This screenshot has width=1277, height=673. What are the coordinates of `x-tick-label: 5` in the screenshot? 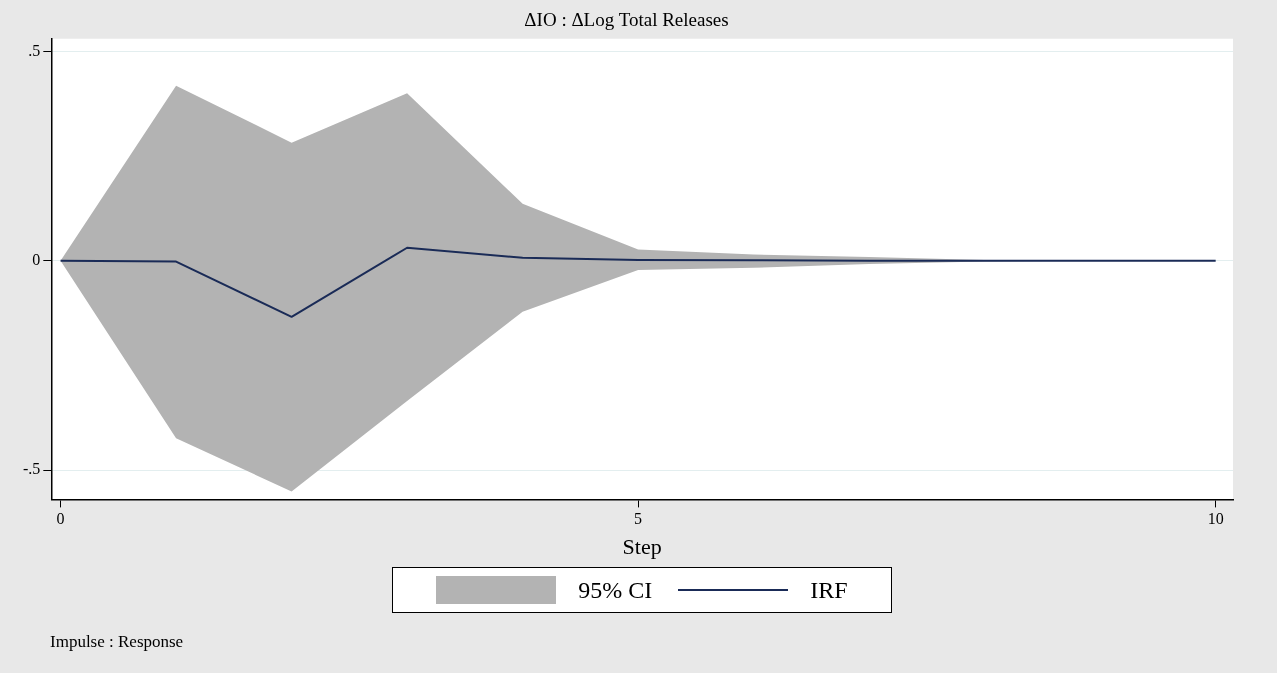 It's located at (638, 519).